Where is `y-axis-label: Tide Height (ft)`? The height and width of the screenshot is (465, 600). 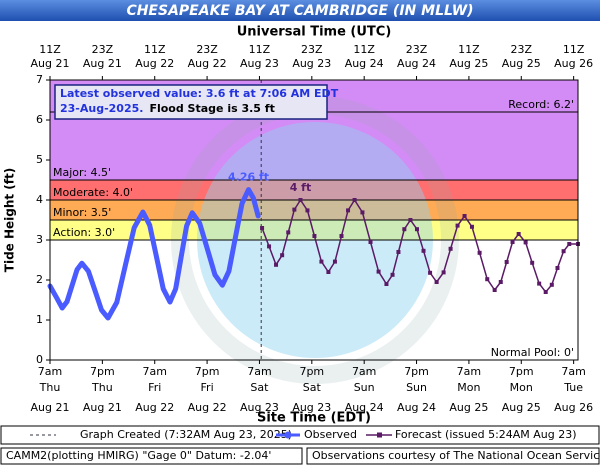 y-axis-label: Tide Height (ft) is located at coordinates (10, 220).